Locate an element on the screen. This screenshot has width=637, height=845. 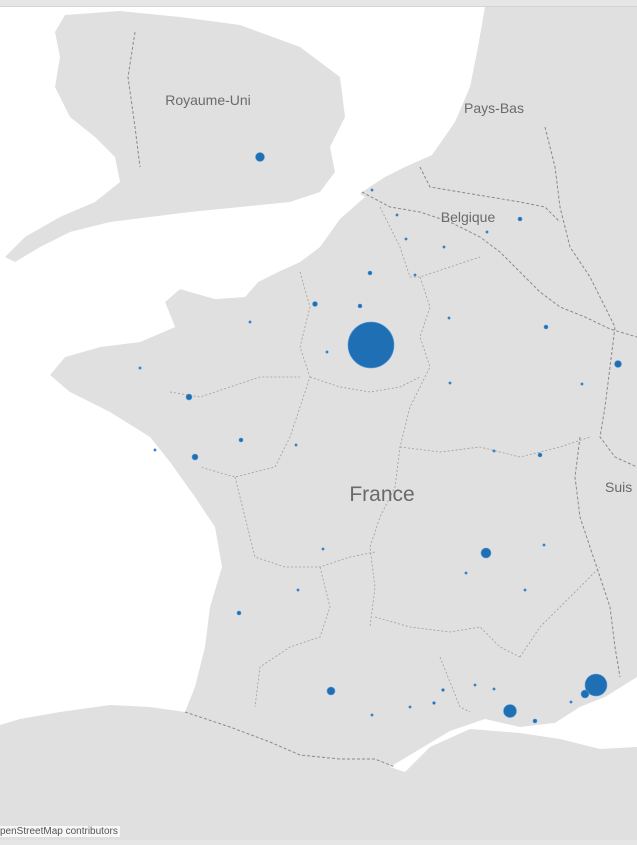
water-mediterranean is located at coordinates (513, 725).